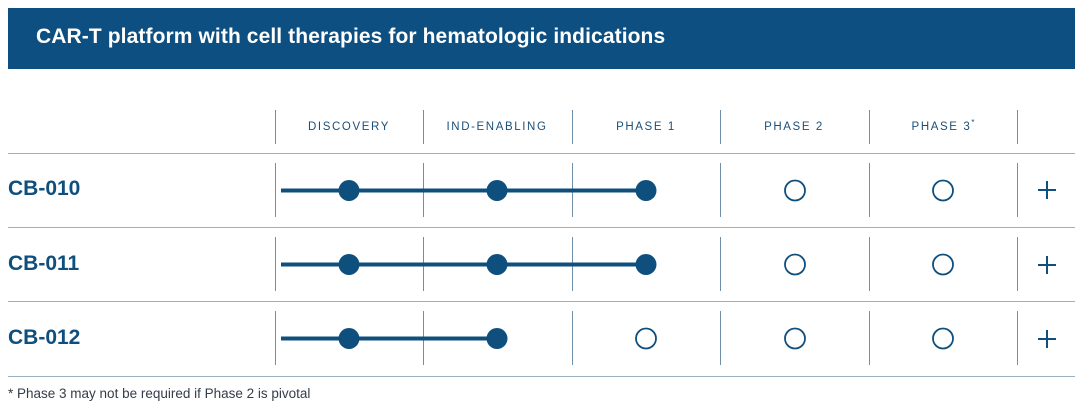 The height and width of the screenshot is (409, 1080). I want to click on row-label-cb-012: CB-012, so click(44, 337).